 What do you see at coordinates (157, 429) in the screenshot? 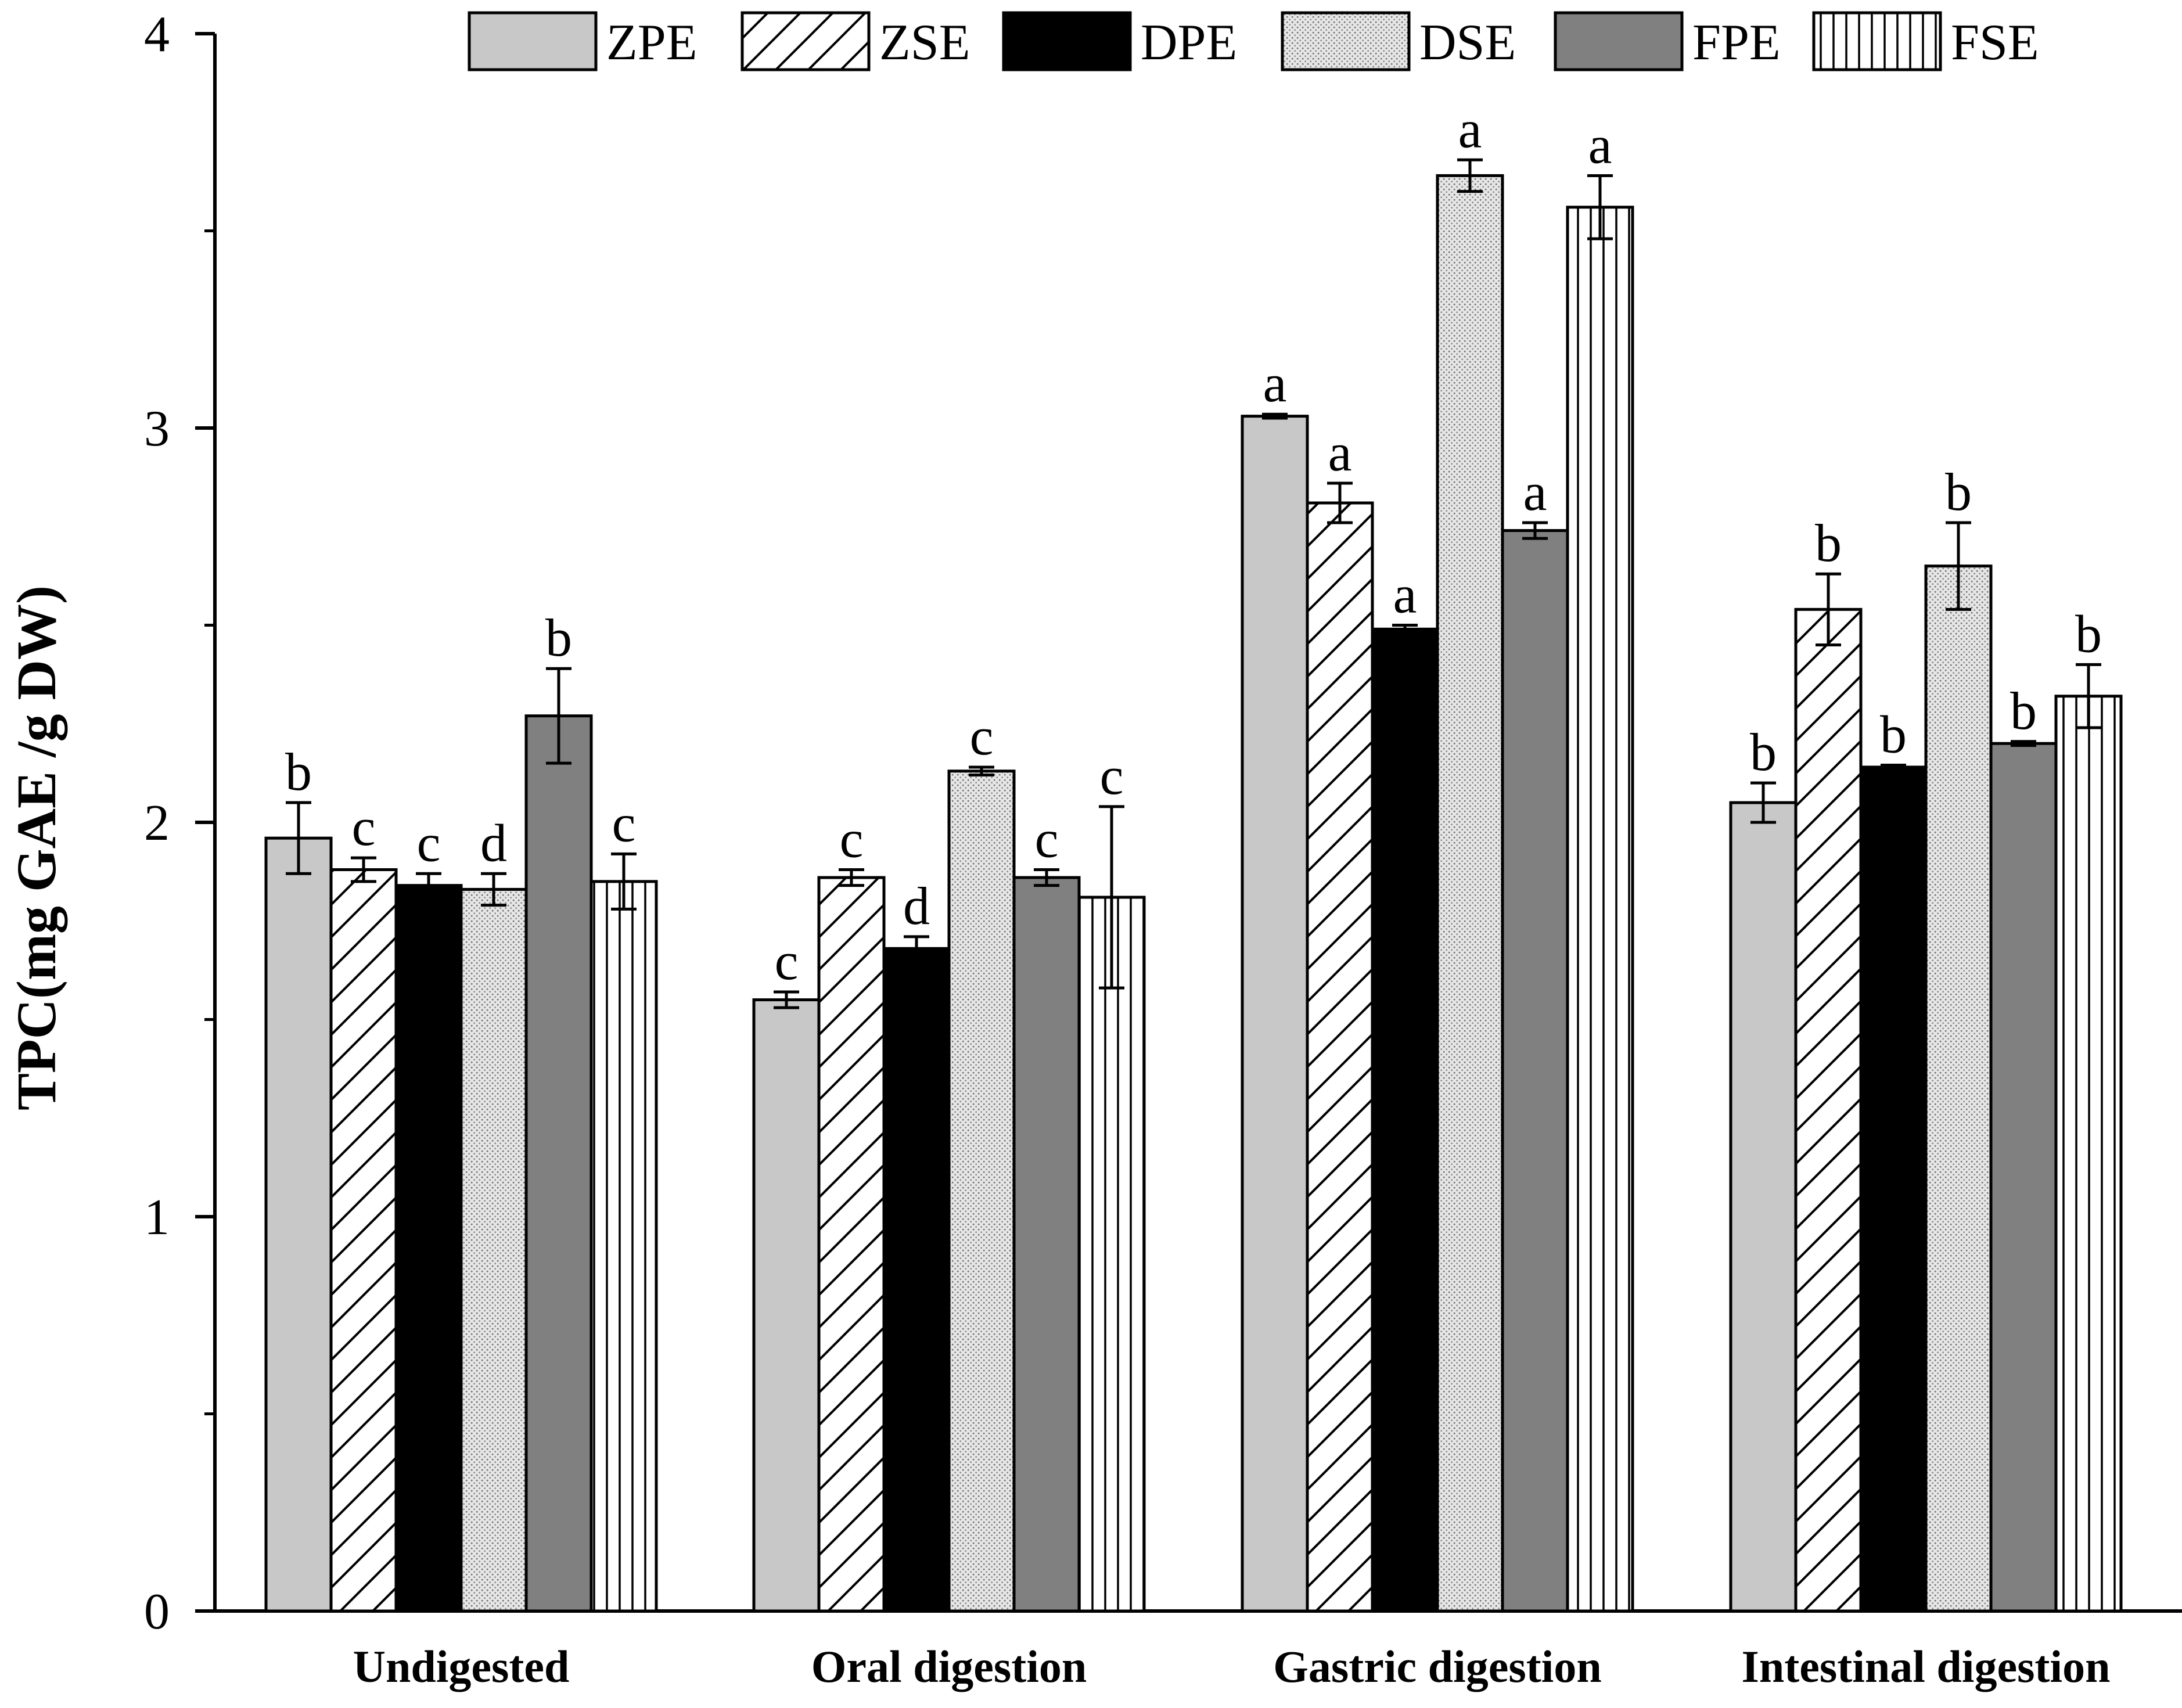
I see `y-tick-label: 3` at bounding box center [157, 429].